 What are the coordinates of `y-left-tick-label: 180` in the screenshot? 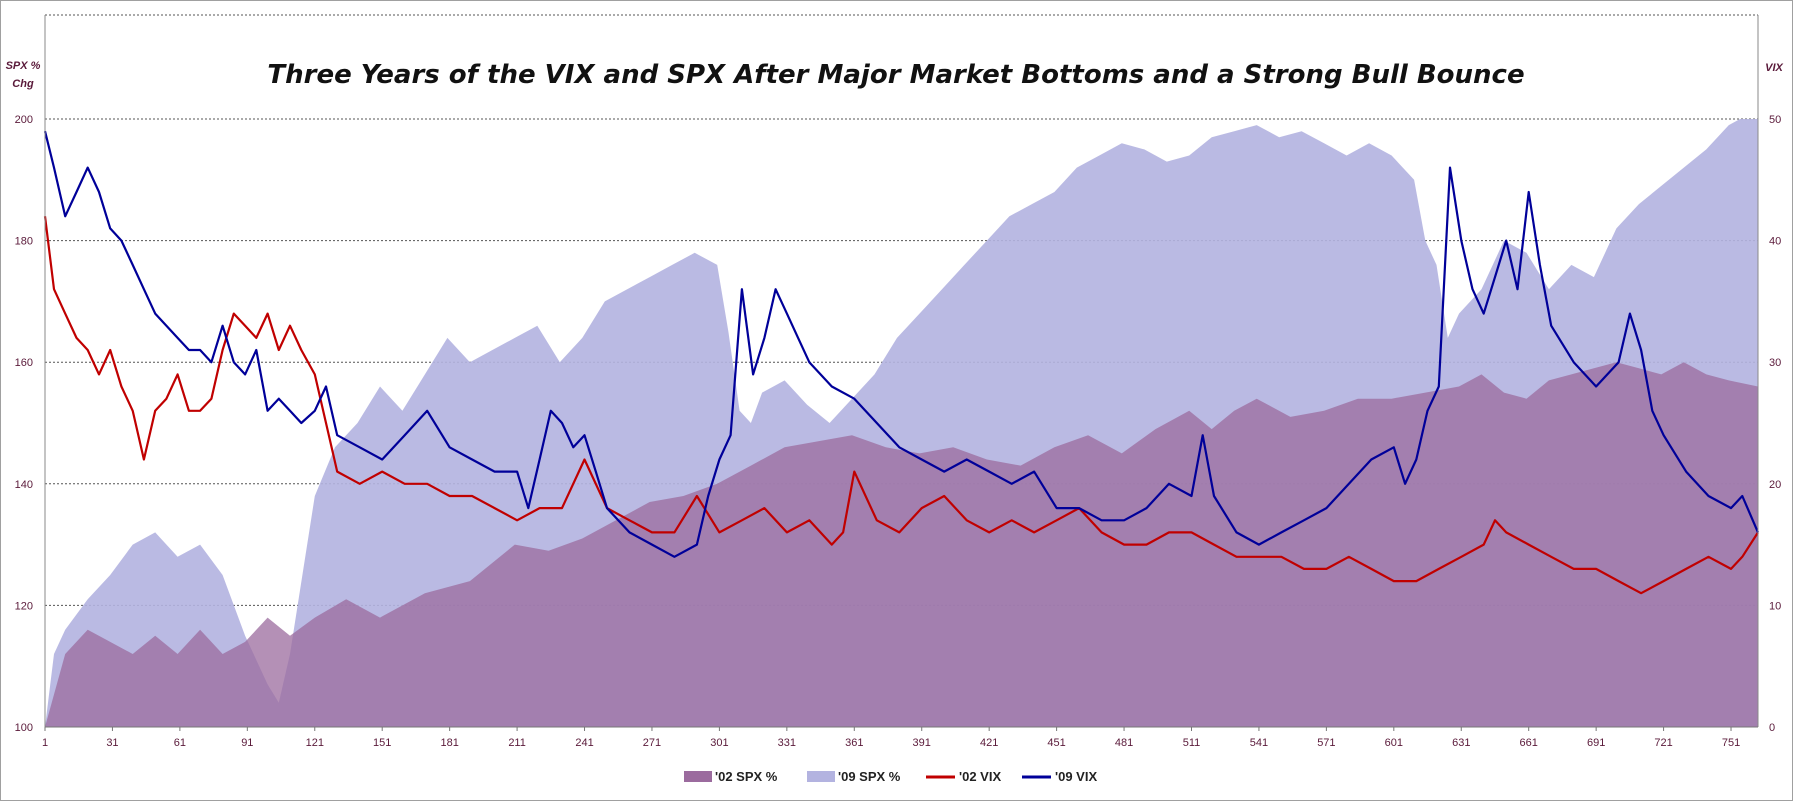 It's located at (24, 242).